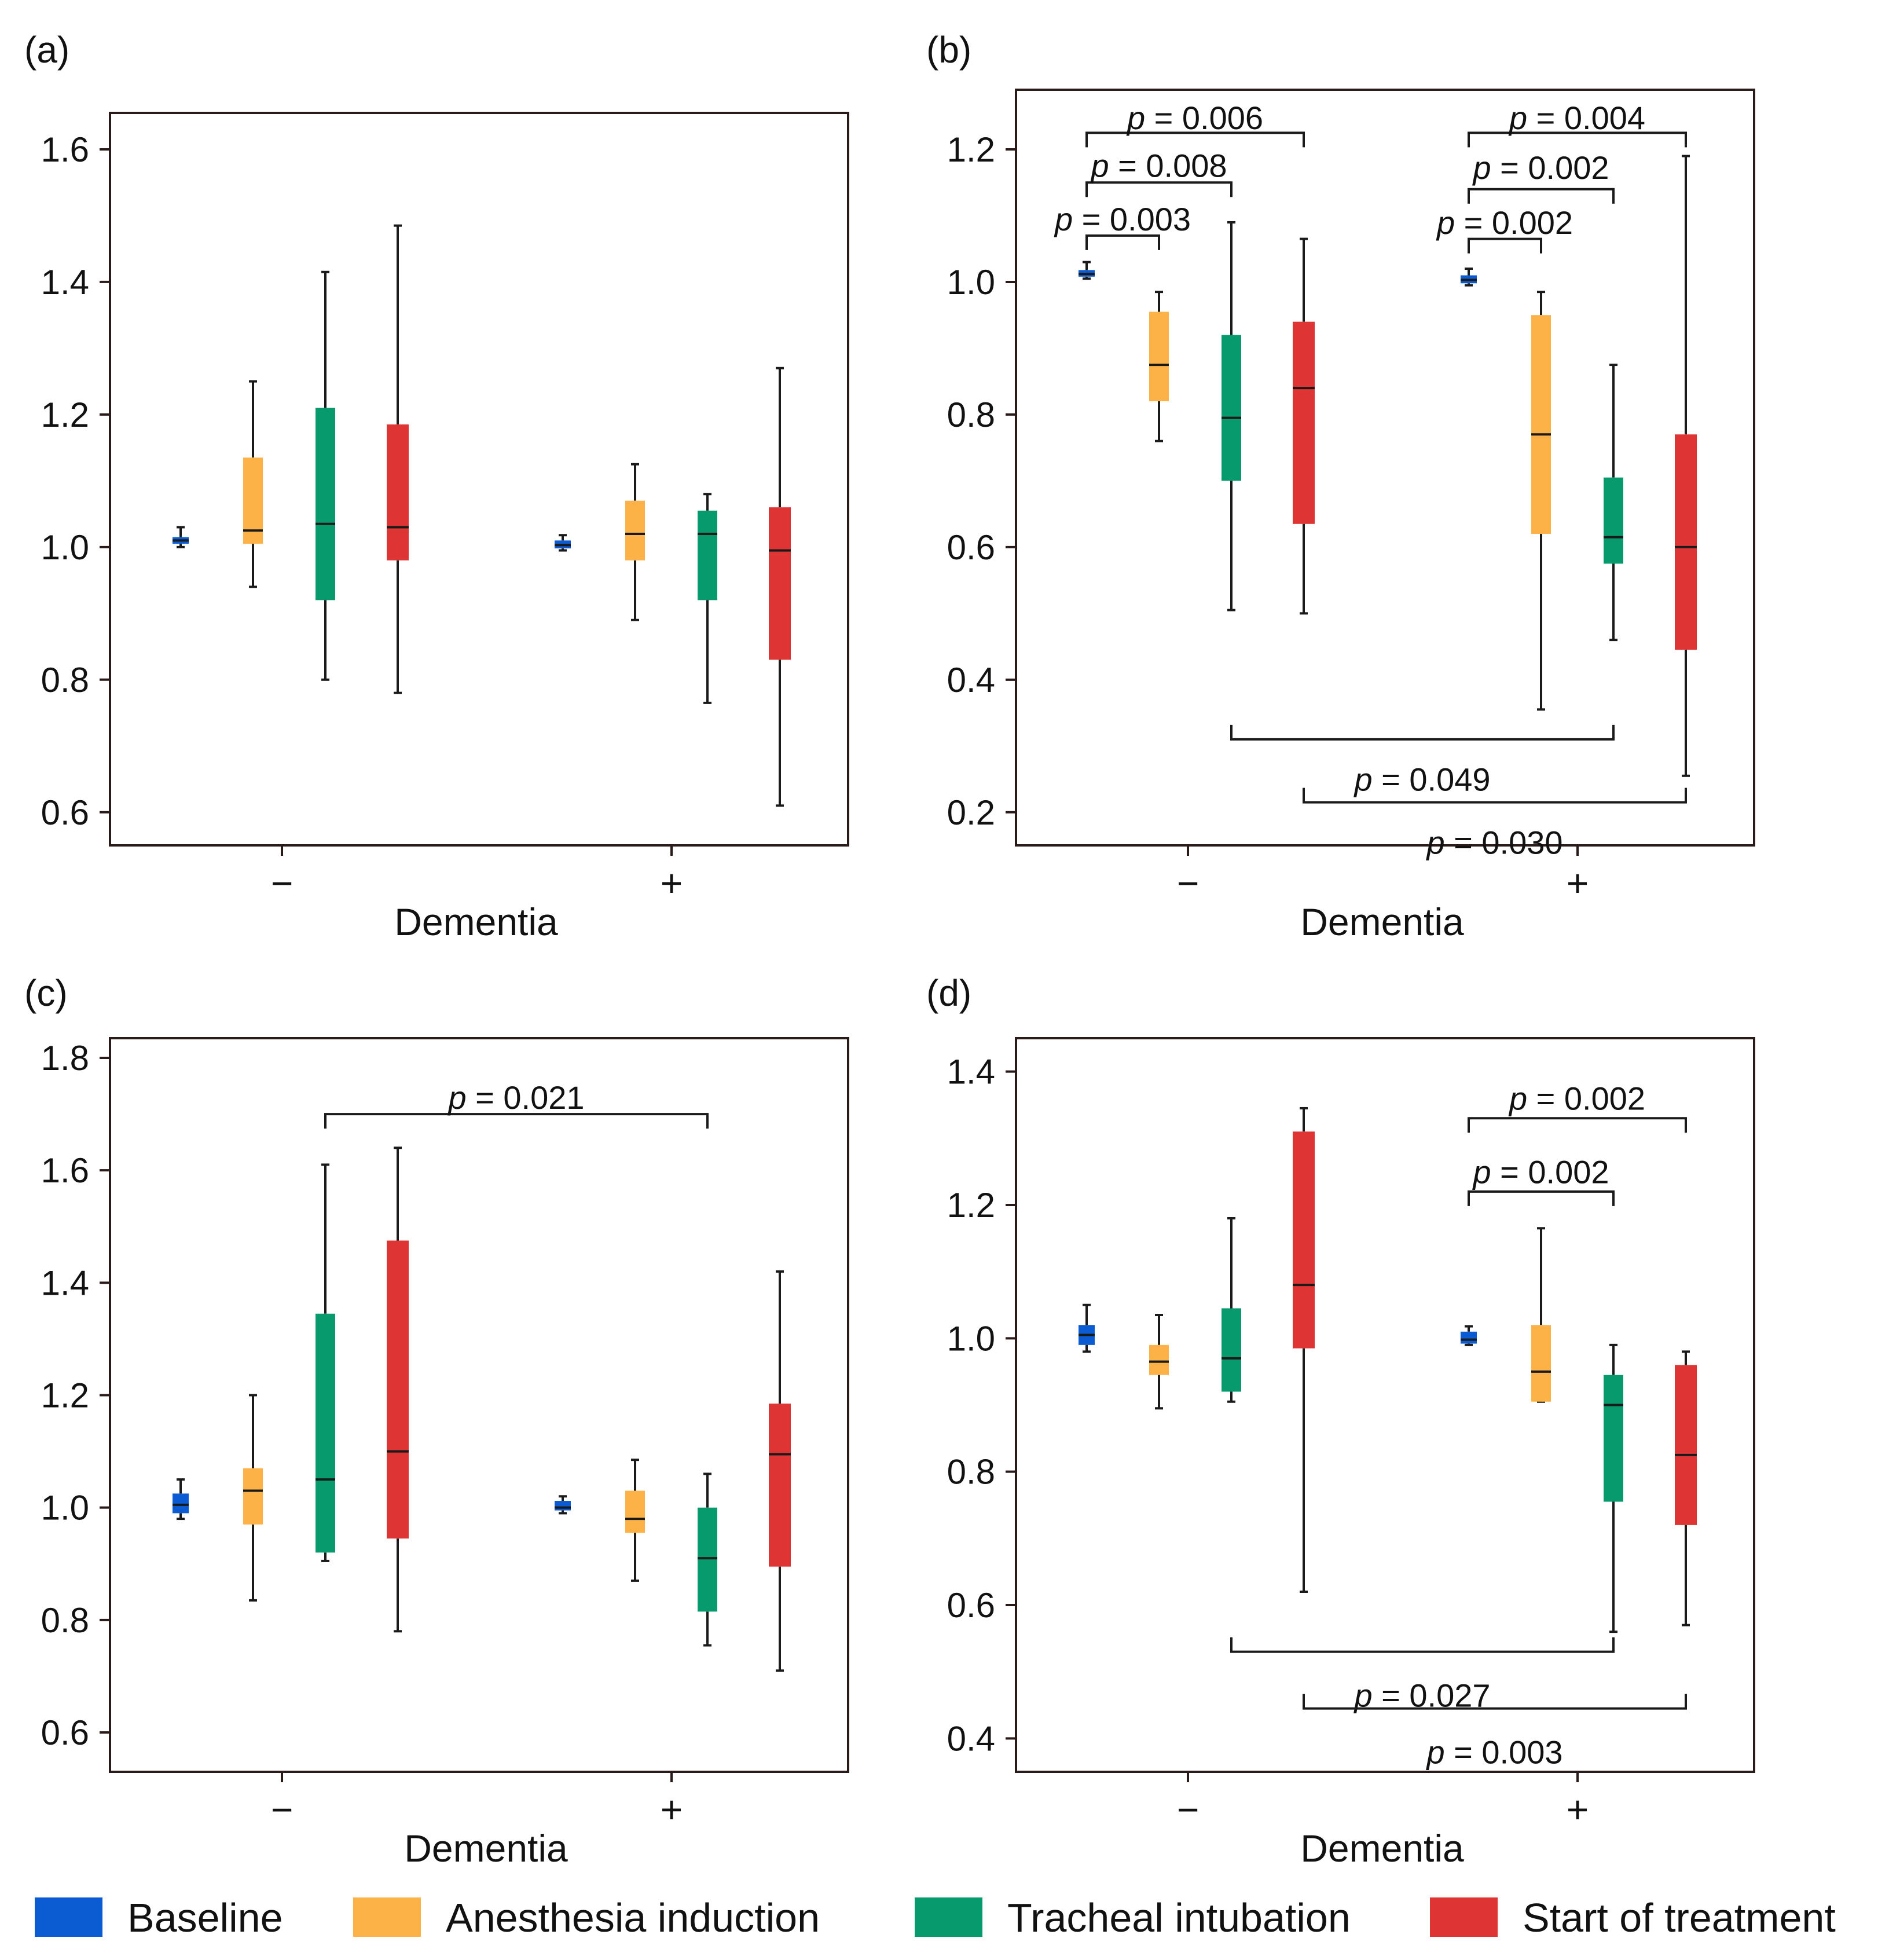 The image size is (1878, 1960). I want to click on y-tick-label: 1.4, so click(971, 1072).